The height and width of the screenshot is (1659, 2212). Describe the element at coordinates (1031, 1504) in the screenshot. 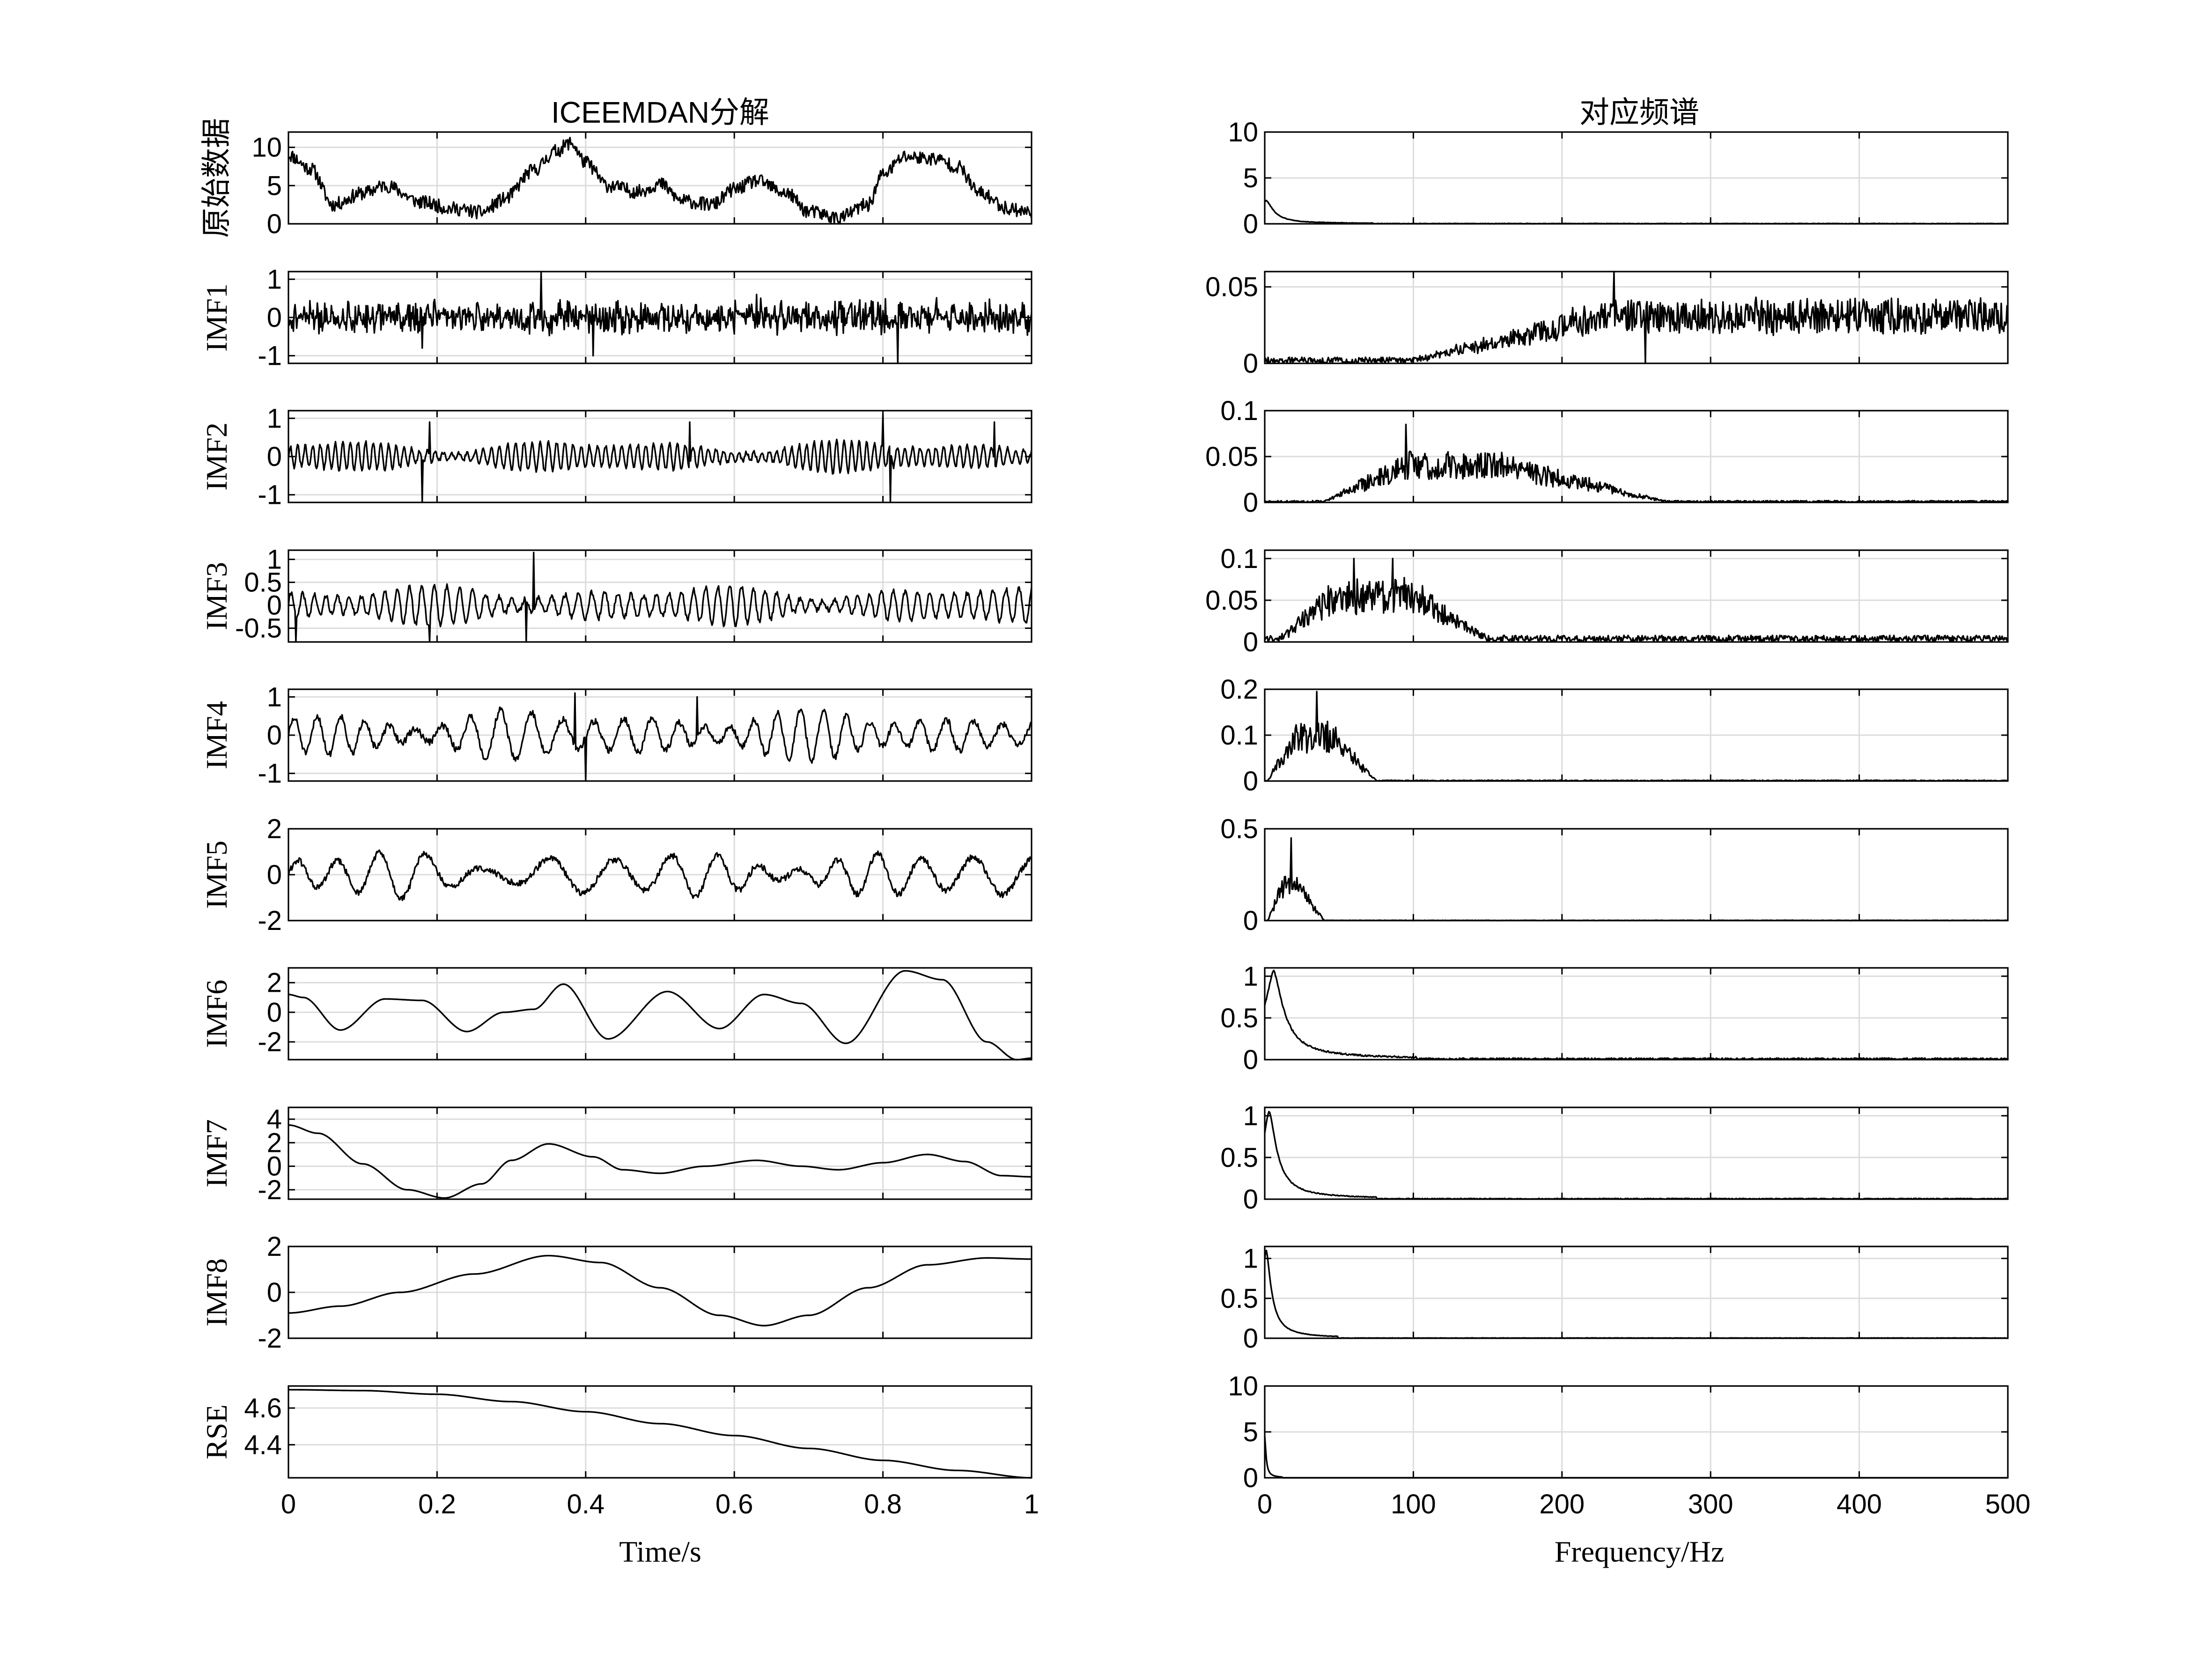

I see `x-tick-label: 1` at that location.